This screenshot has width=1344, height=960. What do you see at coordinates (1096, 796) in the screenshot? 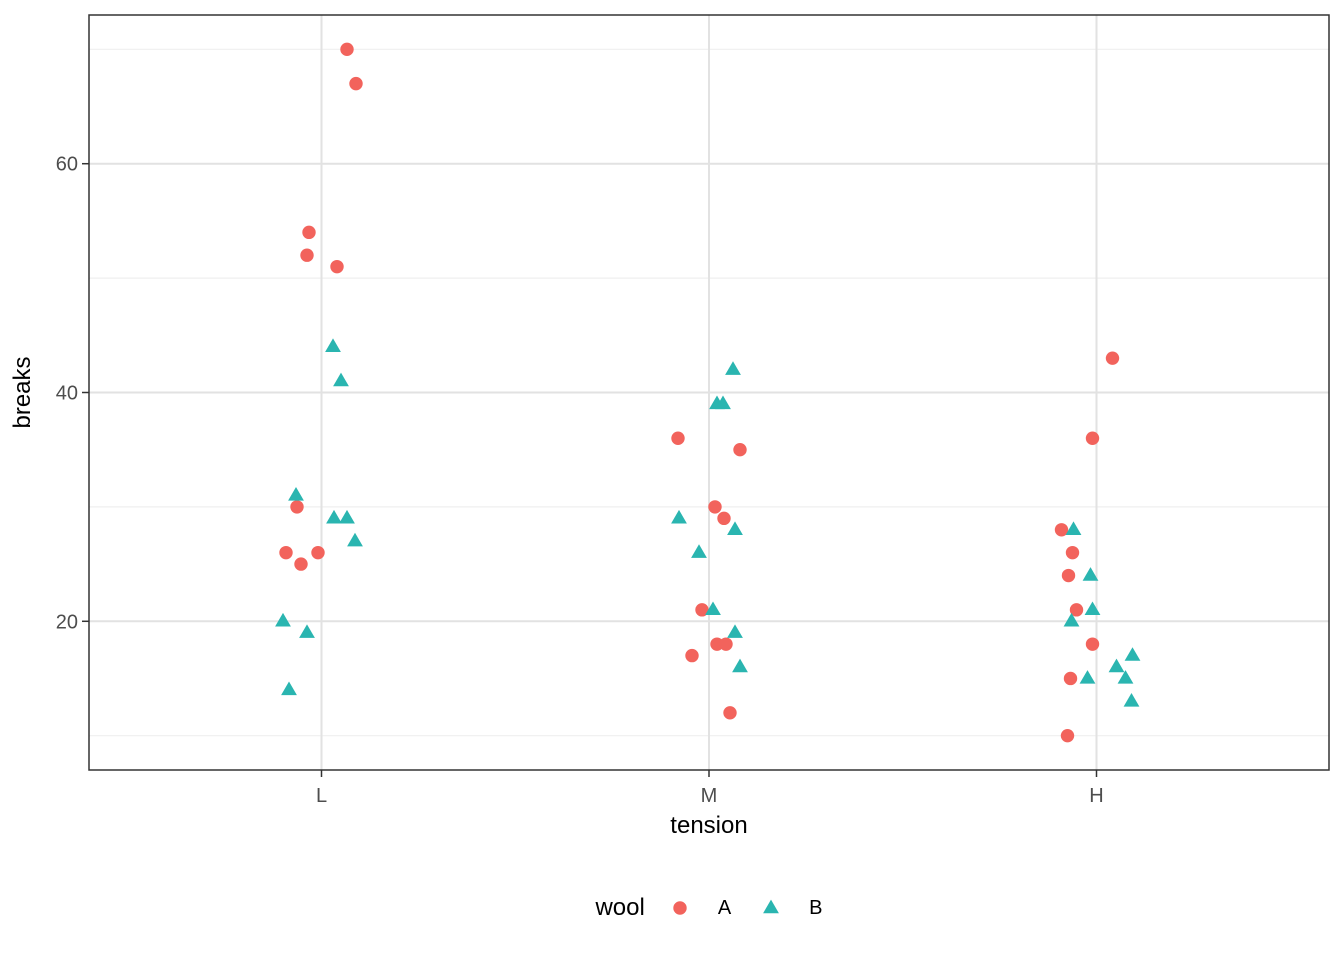
I see `x-tick-label-H: H` at bounding box center [1096, 796].